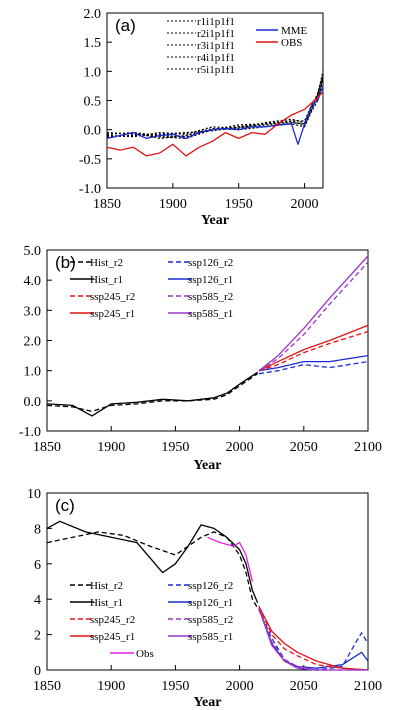 Image resolution: width=408 pixels, height=710 pixels. What do you see at coordinates (216, 34) in the screenshot?
I see `legend-label: r2i1p1f1` at bounding box center [216, 34].